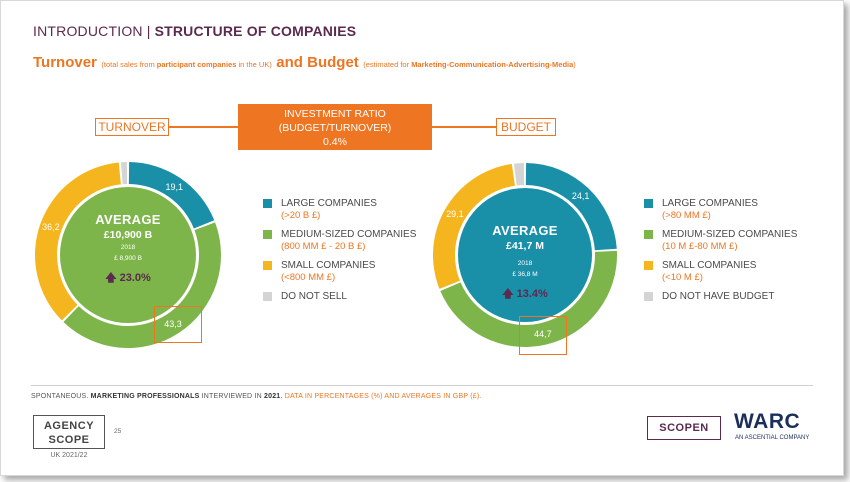 The height and width of the screenshot is (482, 850). What do you see at coordinates (128, 258) in the screenshot?
I see `turnover-prev-value: £ 8,900 B` at bounding box center [128, 258].